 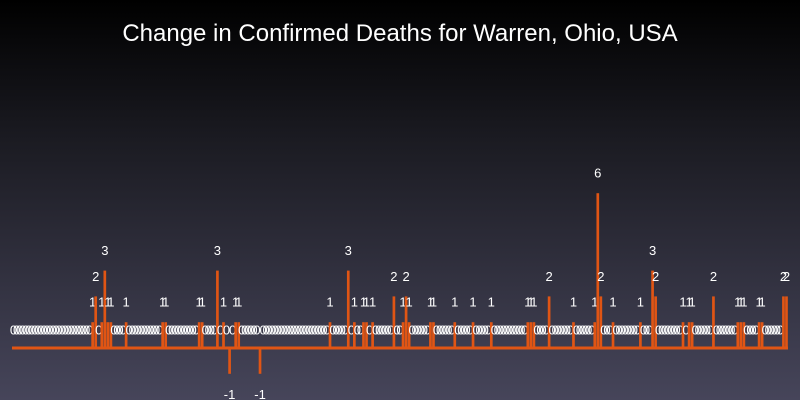 I want to click on data-label: 3, so click(x=652, y=250).